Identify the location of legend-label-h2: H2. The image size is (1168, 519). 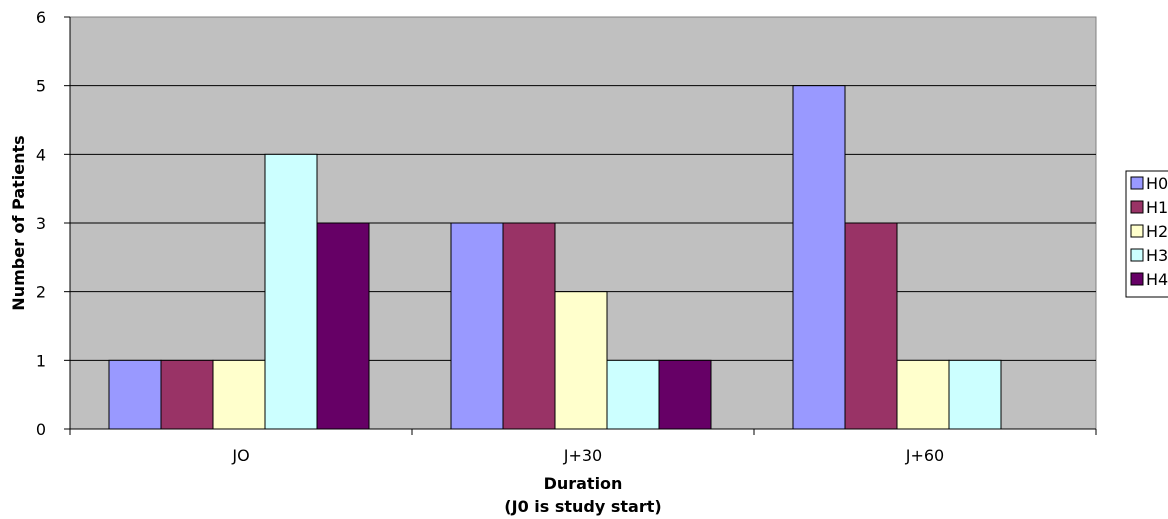
(1157, 231).